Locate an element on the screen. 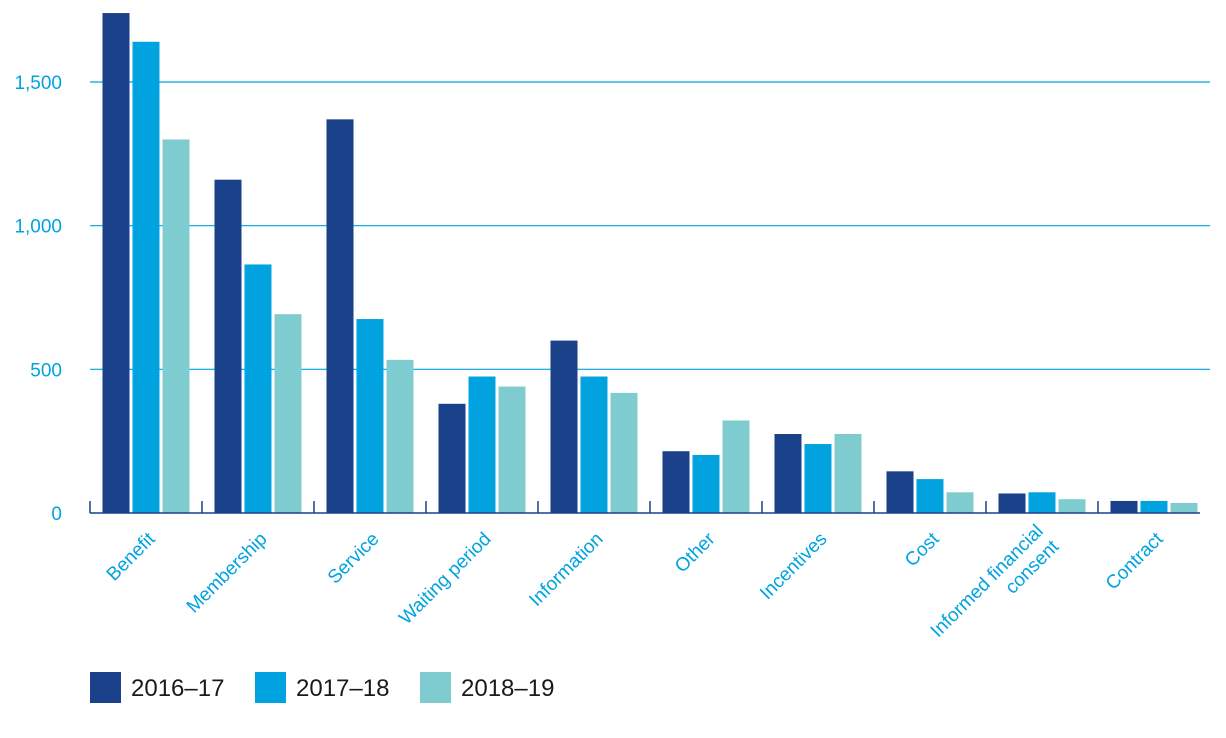 The image size is (1226, 738). y-axis: 0 500 1,000 1,500 is located at coordinates (38, 299).